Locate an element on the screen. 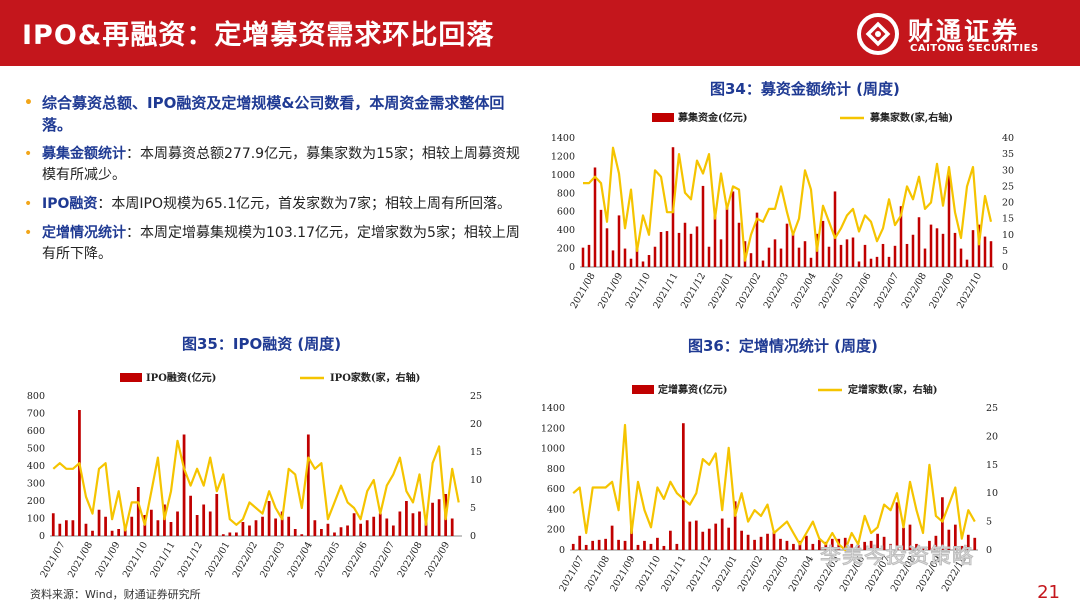  y-left-tick-label: 1000 is located at coordinates (563, 175).